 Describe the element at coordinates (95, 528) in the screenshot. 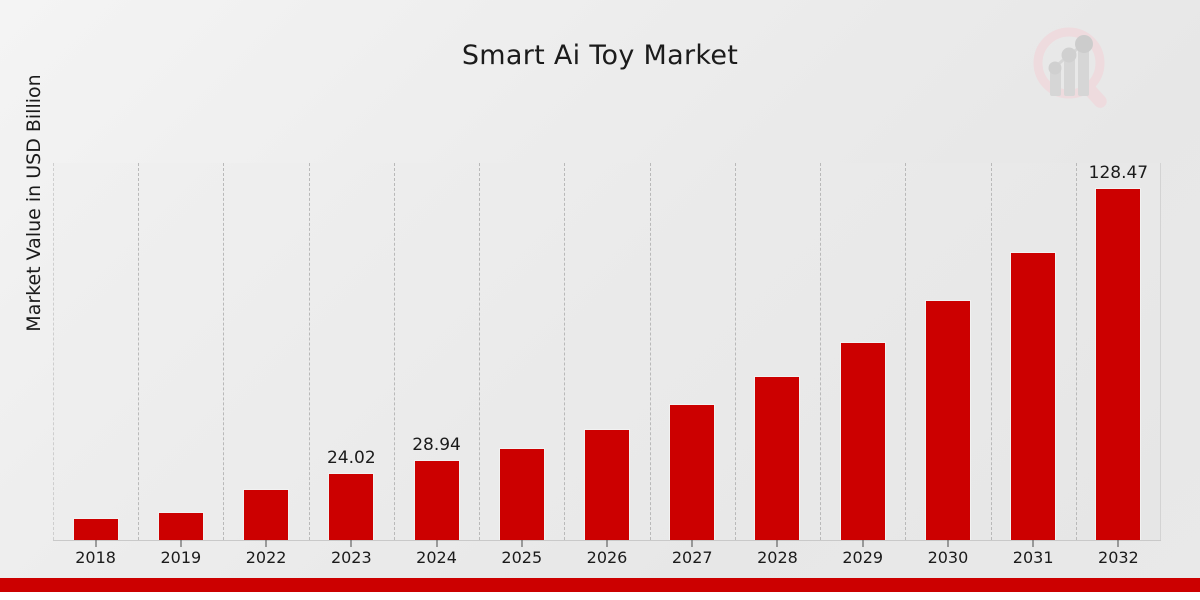

I see `bar-2018` at that location.